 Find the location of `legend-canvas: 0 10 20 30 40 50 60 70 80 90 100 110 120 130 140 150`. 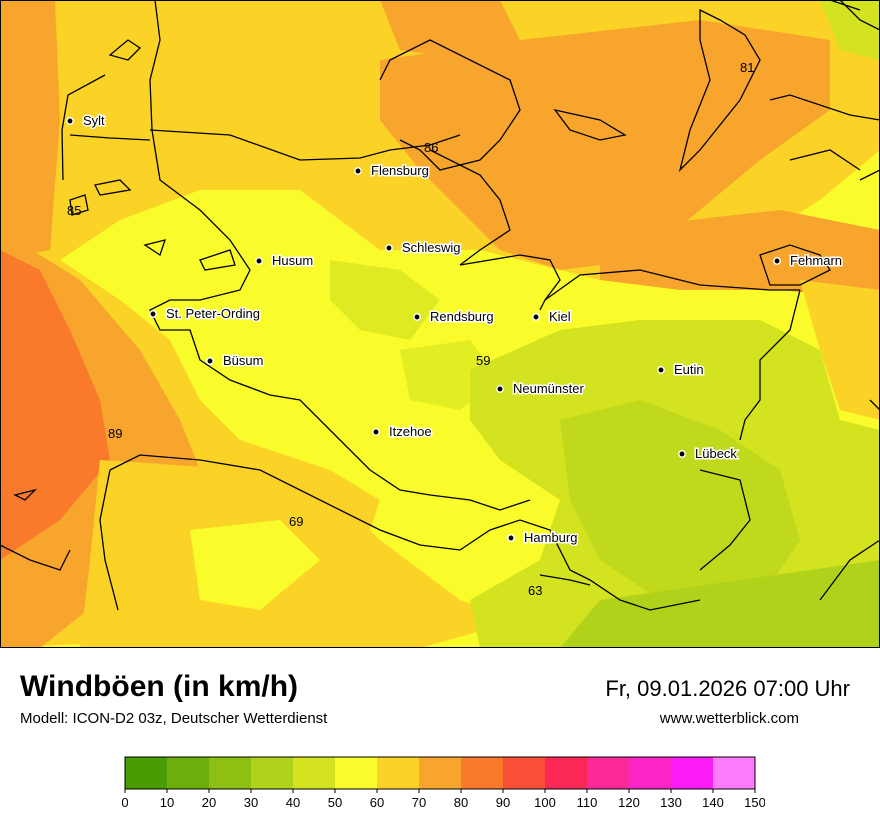

legend-canvas: 0 10 20 30 40 50 60 70 80 90 100 110 120 130 140 150 is located at coordinates (443, 783).